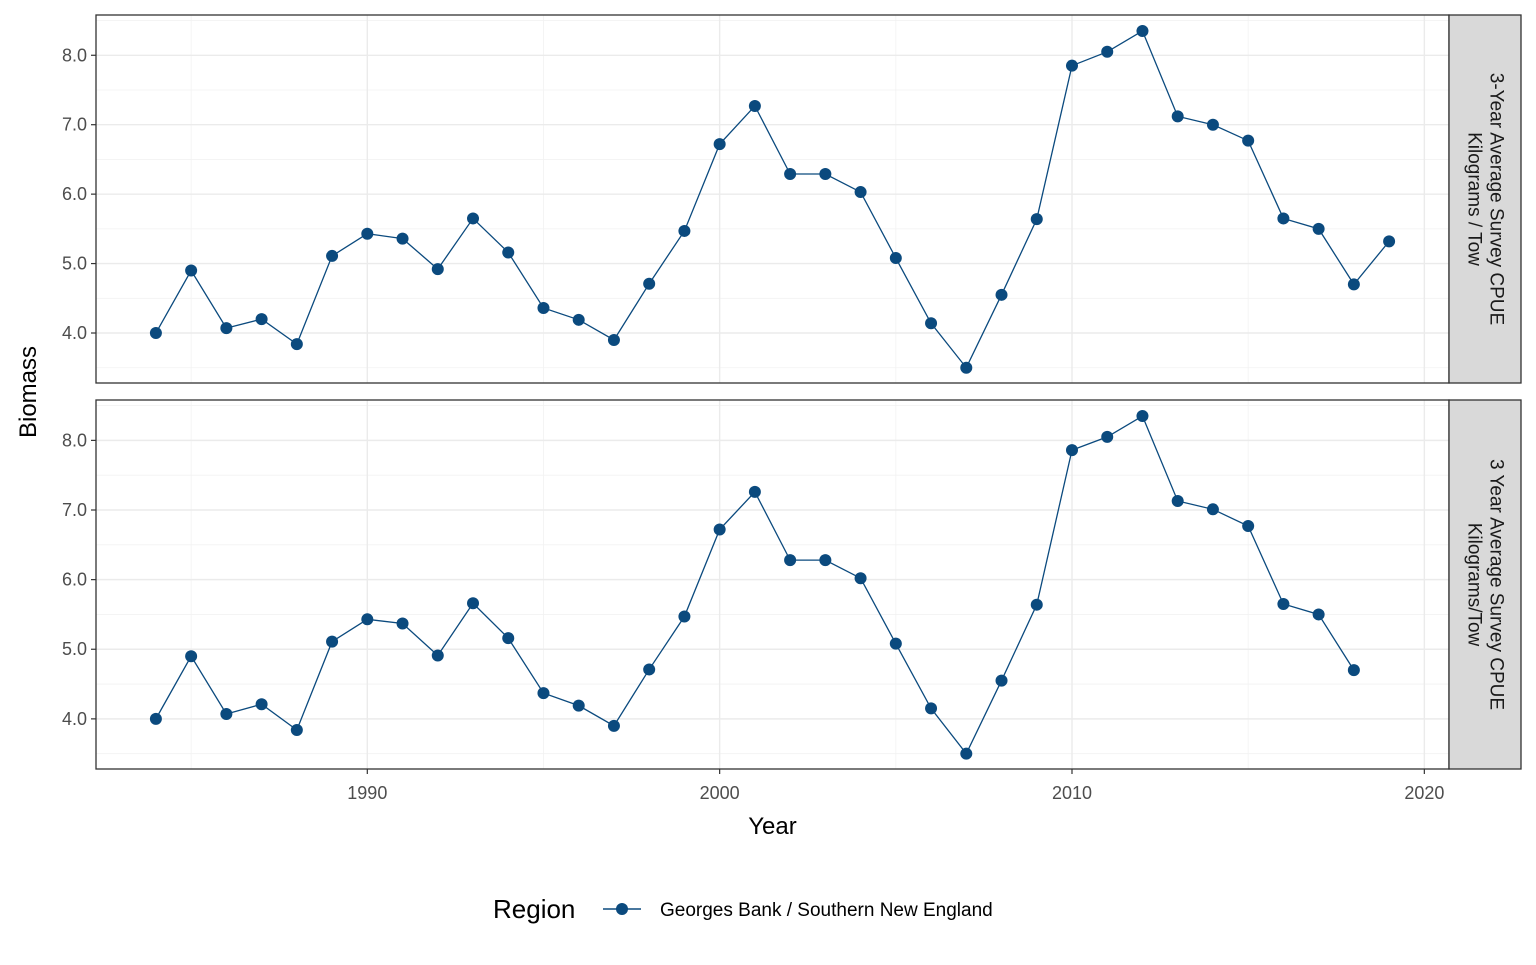  What do you see at coordinates (720, 793) in the screenshot?
I see `x-tick-label: 2000` at bounding box center [720, 793].